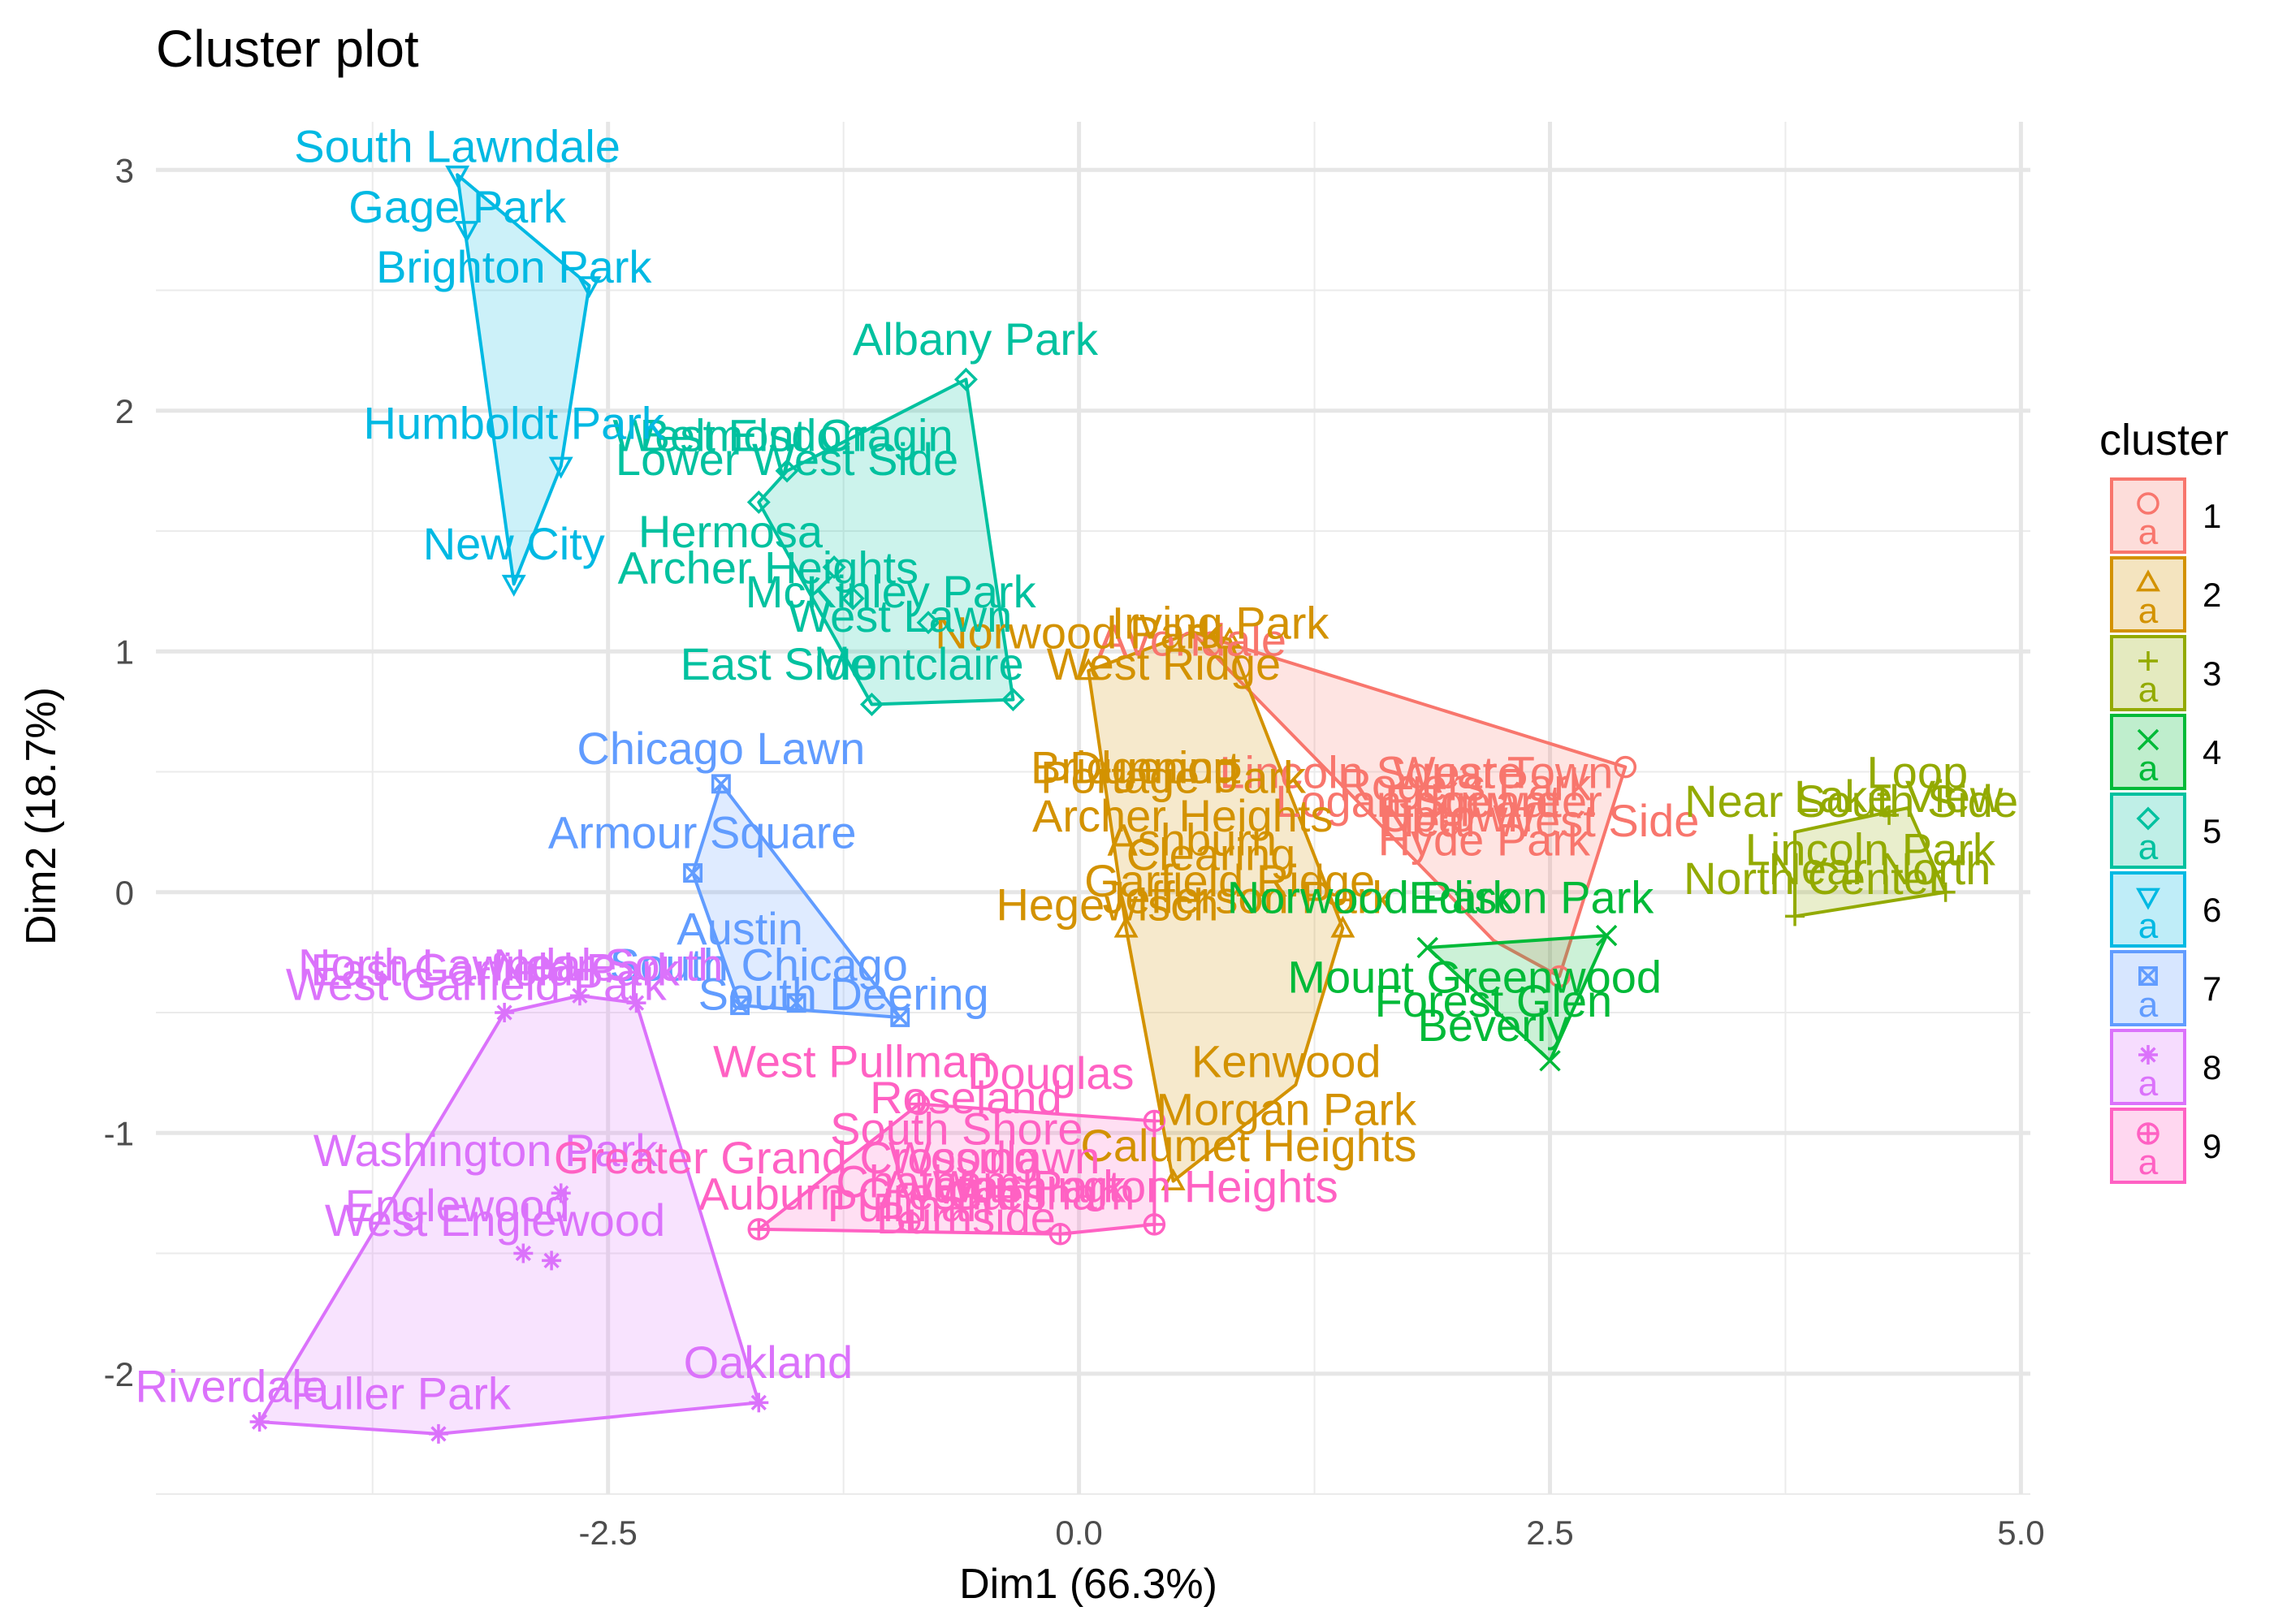 The height and width of the screenshot is (1624, 2274). I want to click on point-label: Near North, so click(1879, 868).